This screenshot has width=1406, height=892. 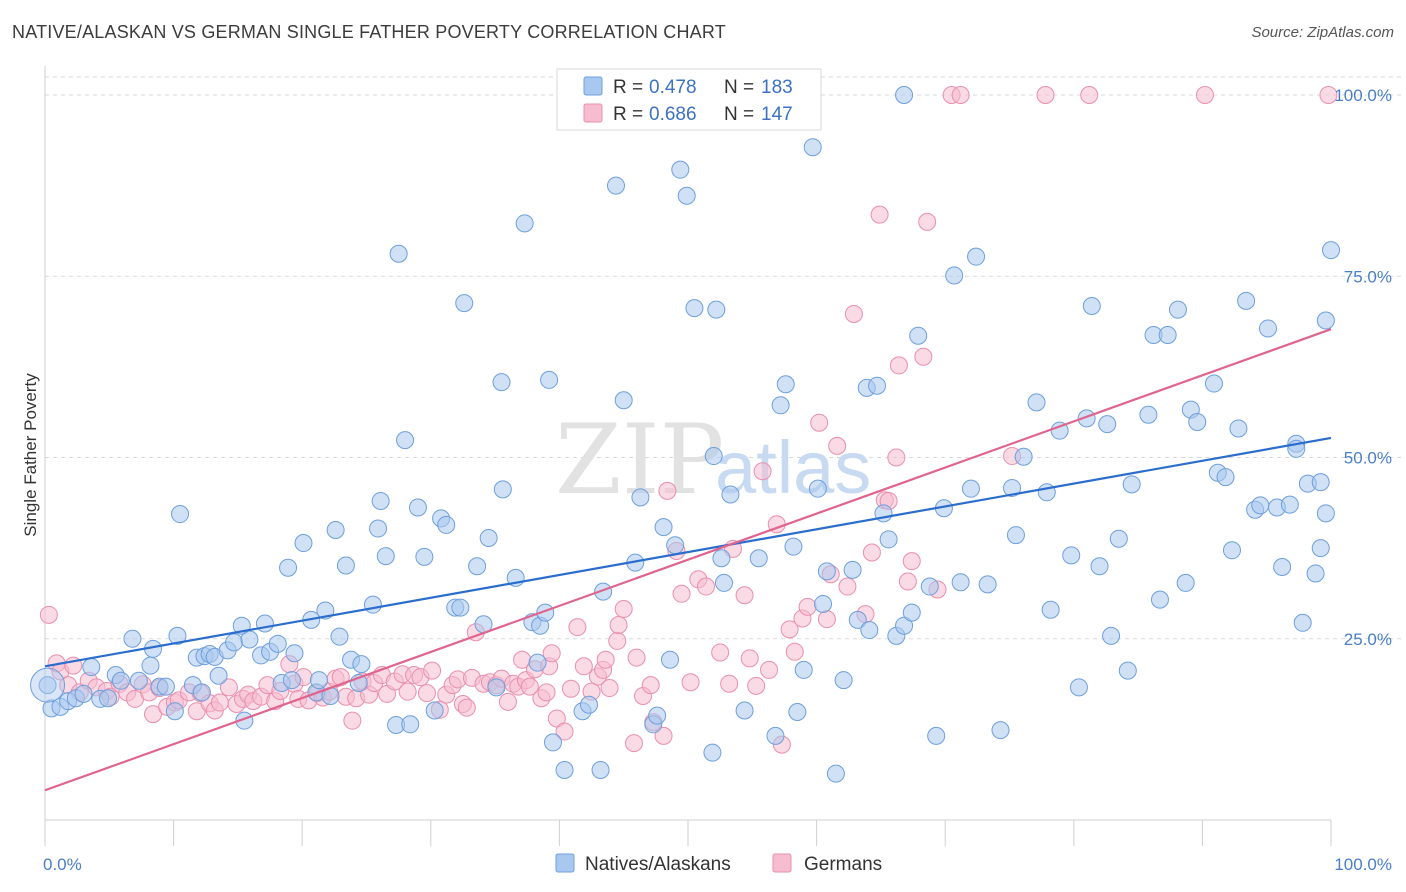 What do you see at coordinates (673, 87) in the screenshot?
I see `stats-legend-natives-r-value: 0.478` at bounding box center [673, 87].